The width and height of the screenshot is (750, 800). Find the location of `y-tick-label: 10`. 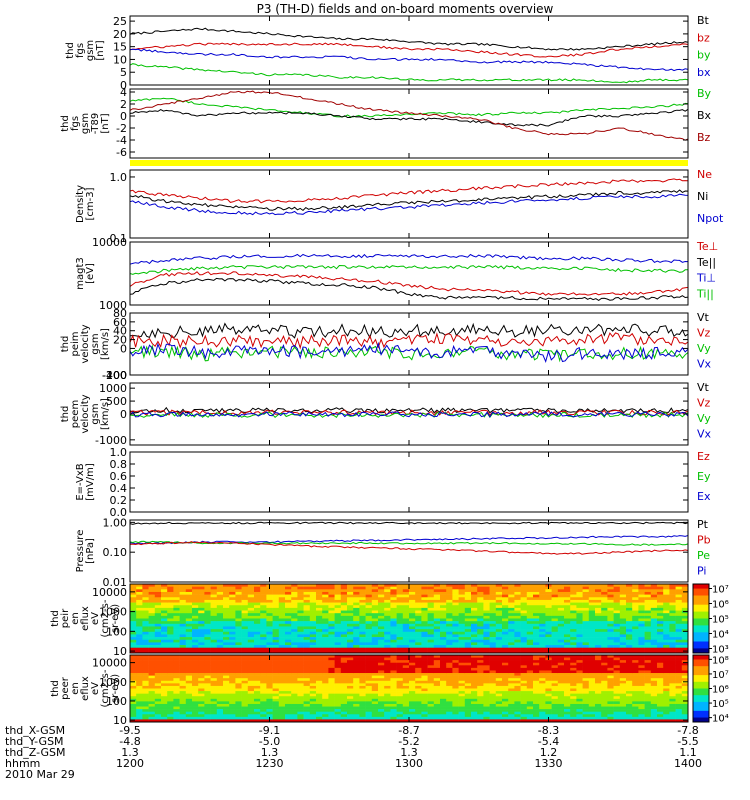

y-tick-label: 10 is located at coordinates (120, 651).